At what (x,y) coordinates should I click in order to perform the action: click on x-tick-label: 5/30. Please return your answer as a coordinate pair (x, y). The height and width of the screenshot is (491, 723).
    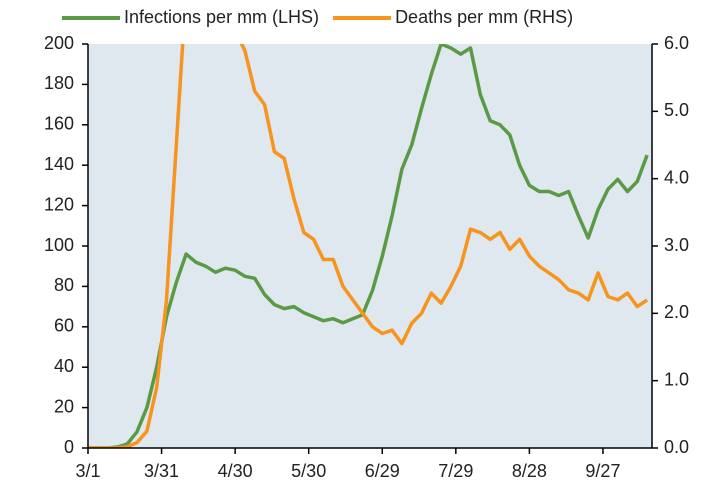
    Looking at the image, I should click on (308, 471).